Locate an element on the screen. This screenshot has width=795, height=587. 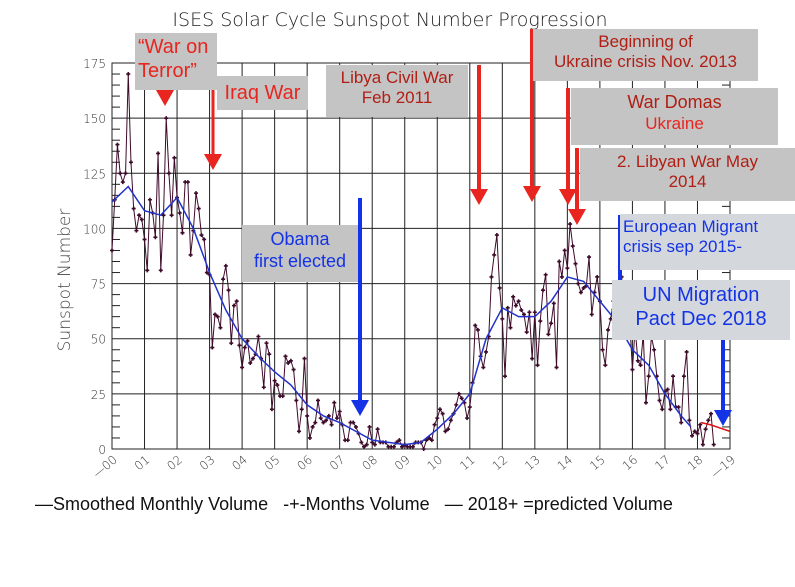
ukraine-crisis-arrow-arrowhead-icon is located at coordinates (532, 194).